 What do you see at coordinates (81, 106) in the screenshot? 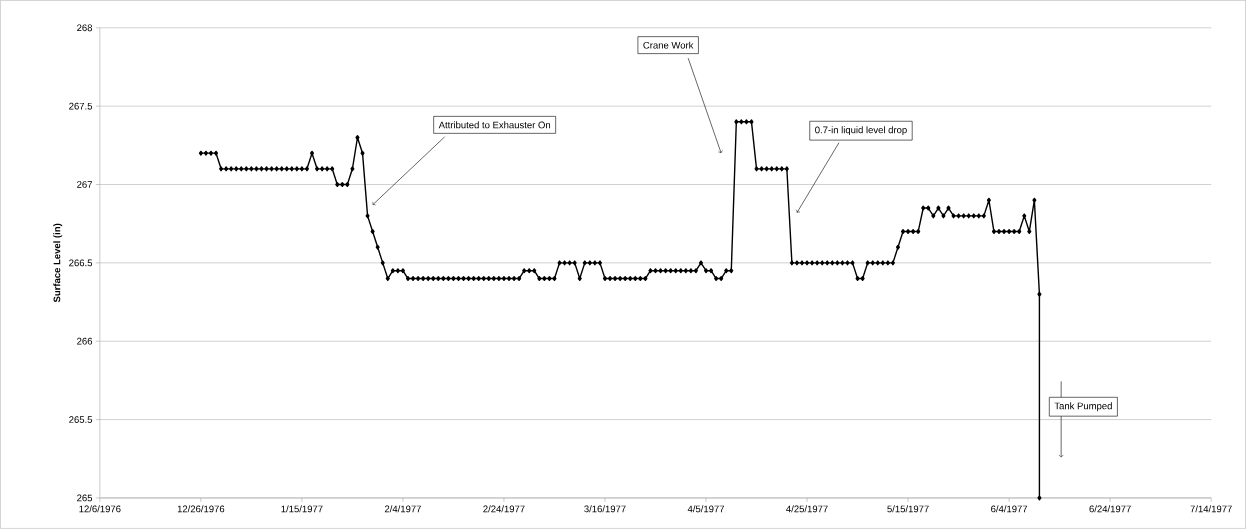
I see `y-tick-label: 267.5` at bounding box center [81, 106].